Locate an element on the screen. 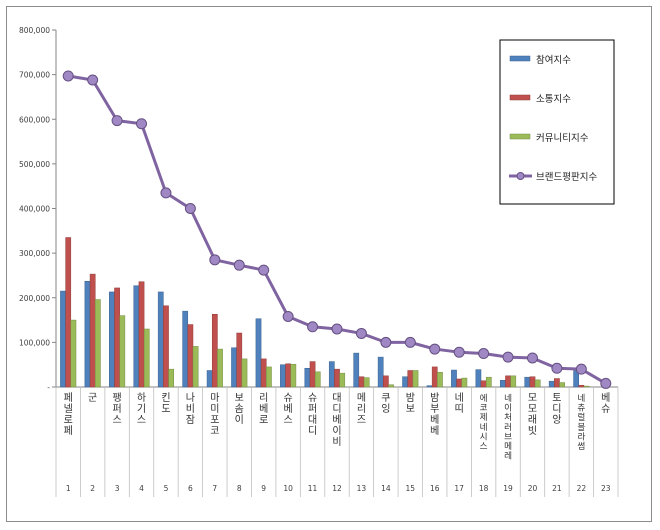  category-number: 19 is located at coordinates (508, 488).